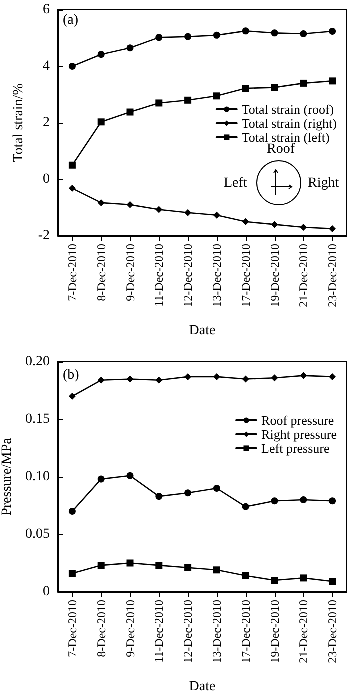 The image size is (350, 698). What do you see at coordinates (290, 123) in the screenshot?
I see `legend-label: Total strain (right)` at bounding box center [290, 123].